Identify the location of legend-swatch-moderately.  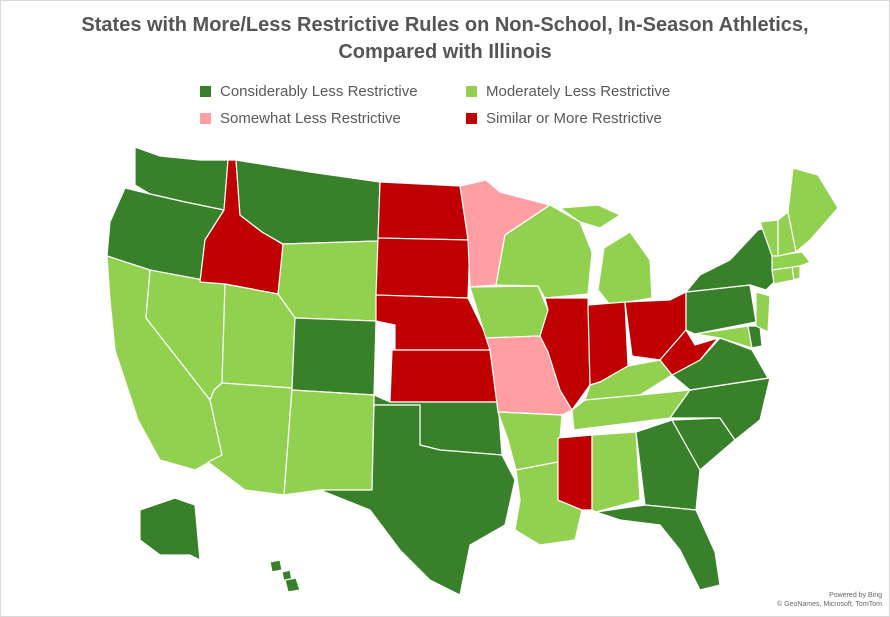
(471, 91).